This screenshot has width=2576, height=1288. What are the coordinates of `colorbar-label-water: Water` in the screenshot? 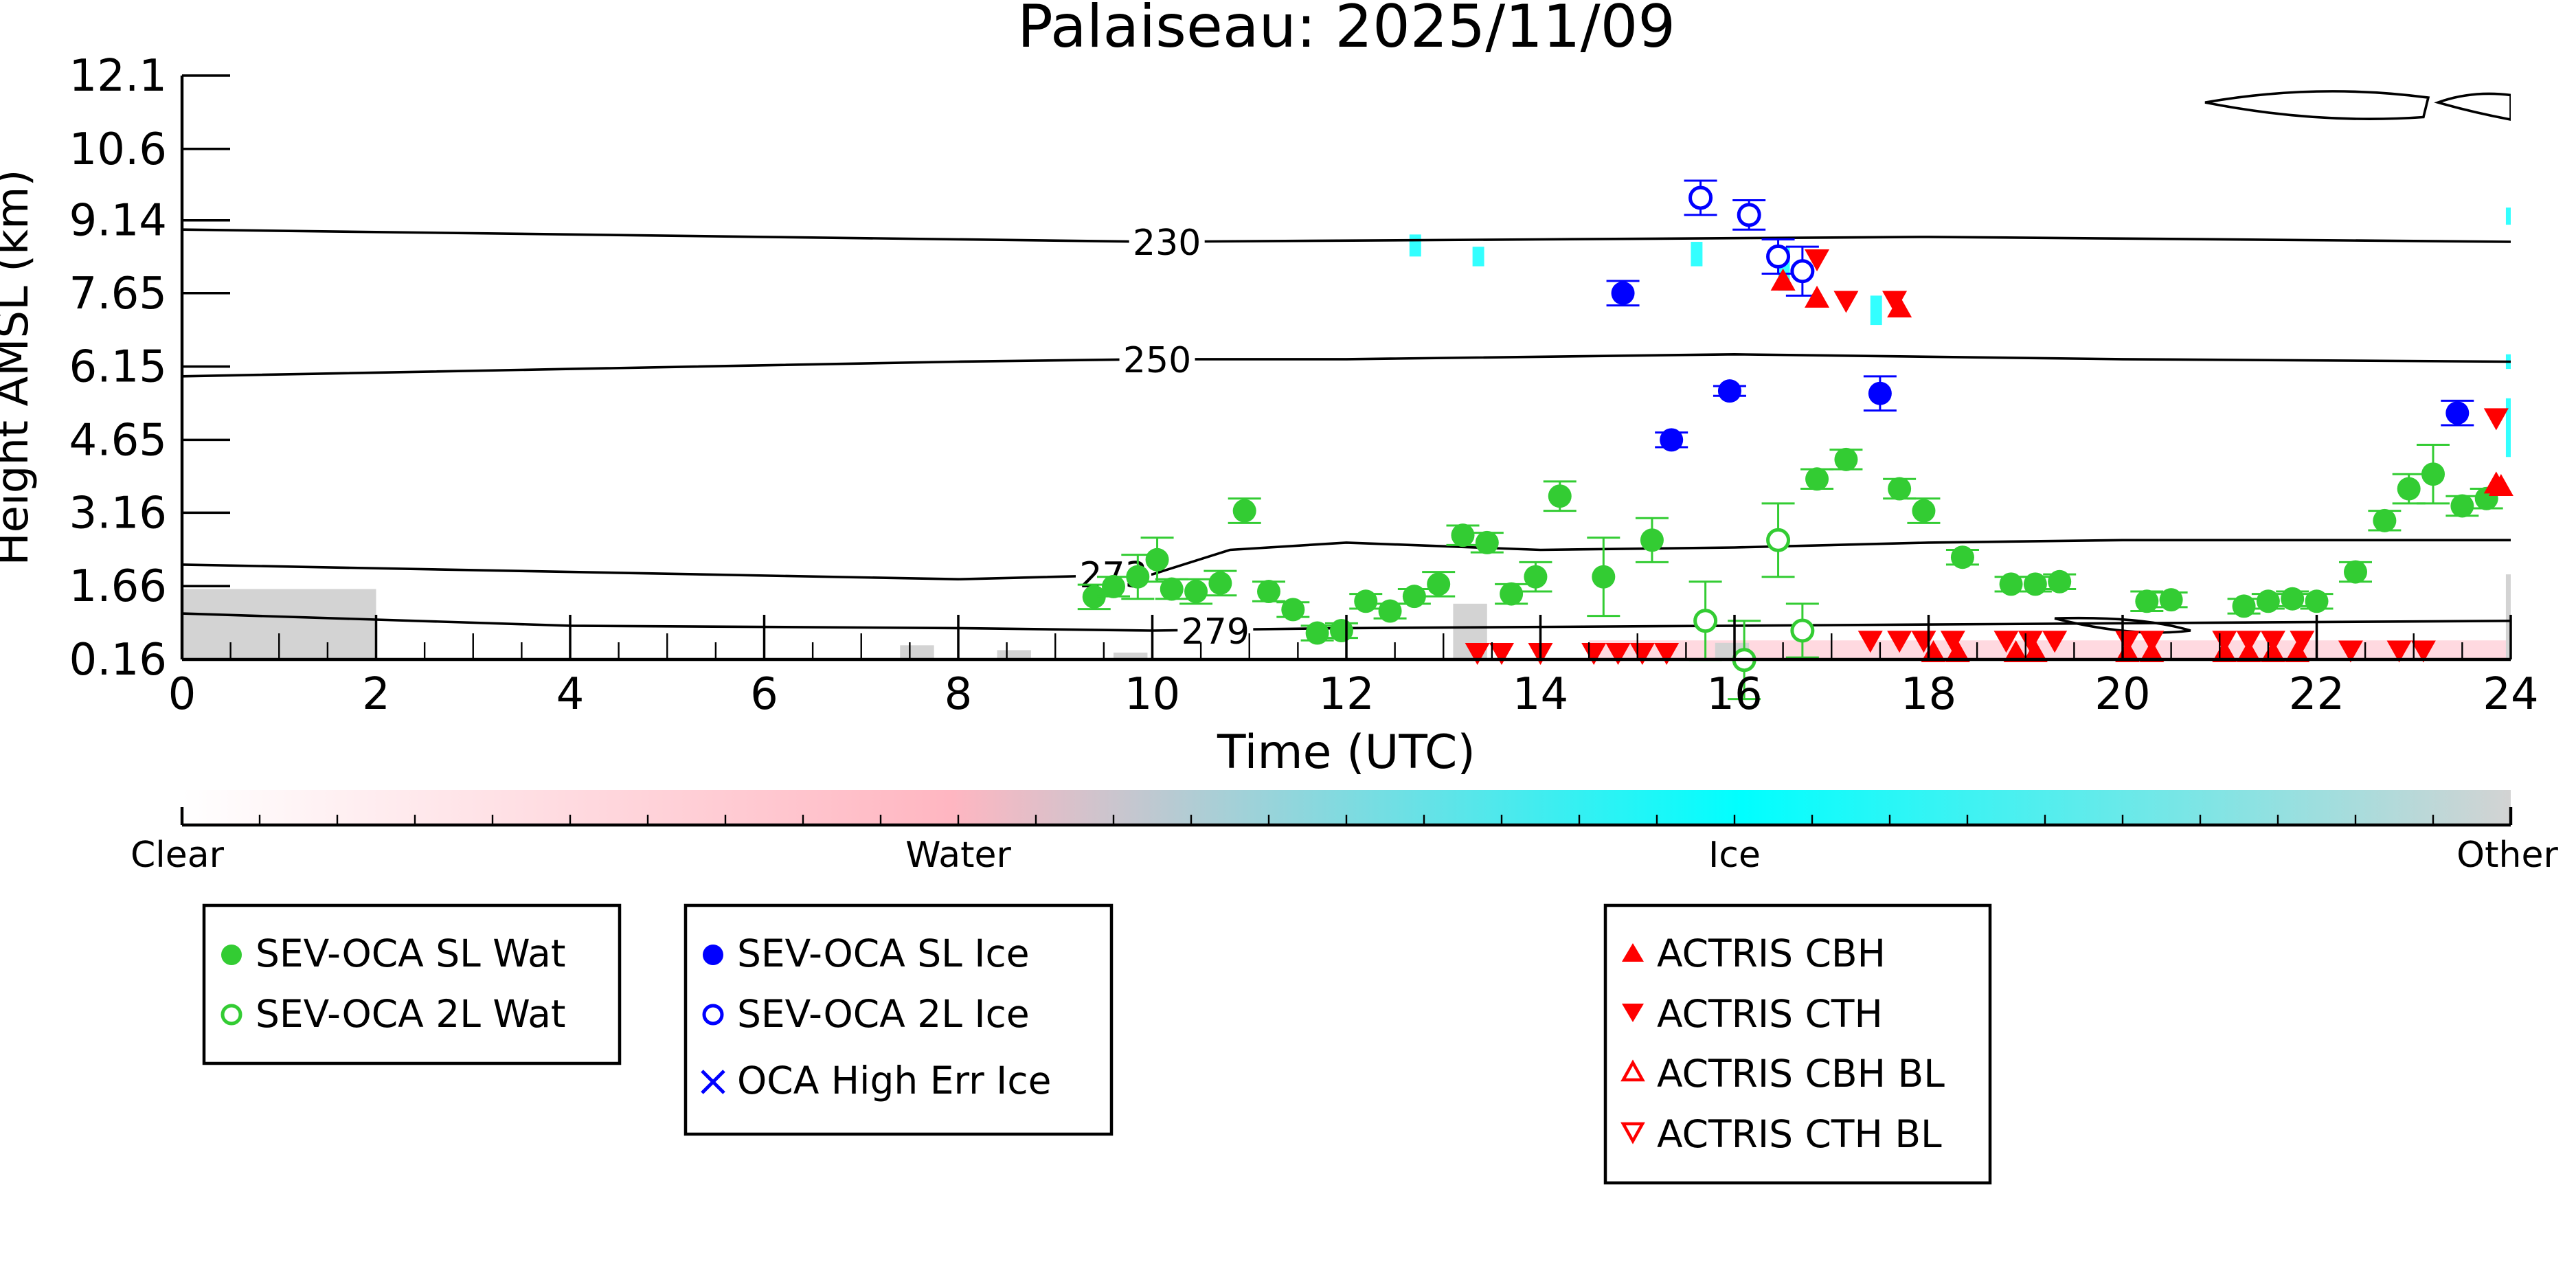 It's located at (958, 855).